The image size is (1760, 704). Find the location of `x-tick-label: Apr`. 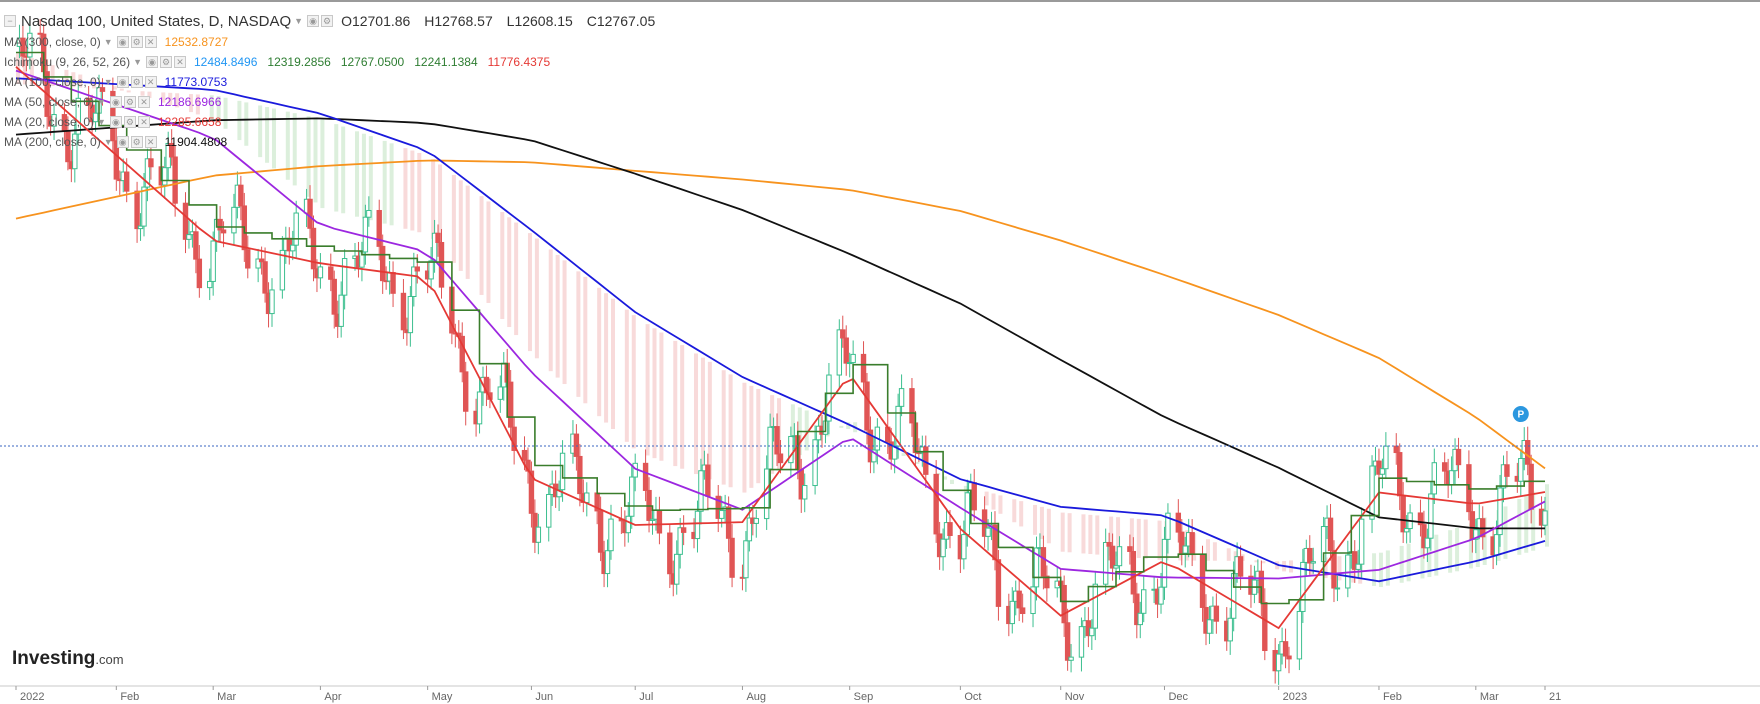

x-tick-label: Apr is located at coordinates (332, 697).